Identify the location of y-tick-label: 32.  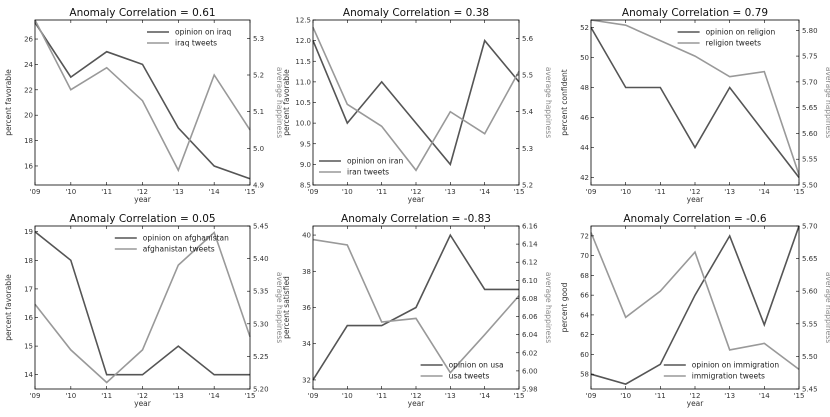
(306, 380).